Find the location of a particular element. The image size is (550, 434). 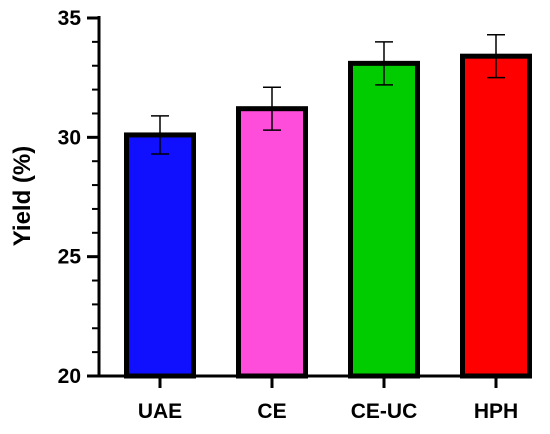

y-axis-label: Yield (%) is located at coordinates (22, 196).